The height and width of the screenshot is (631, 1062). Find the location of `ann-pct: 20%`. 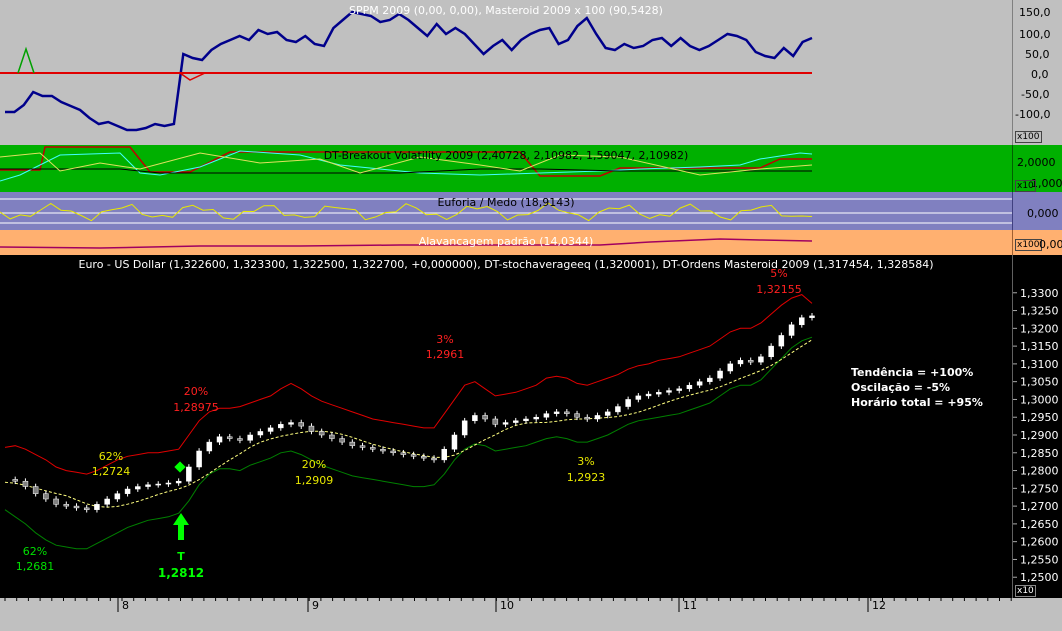

ann-pct: 20% is located at coordinates (196, 391).